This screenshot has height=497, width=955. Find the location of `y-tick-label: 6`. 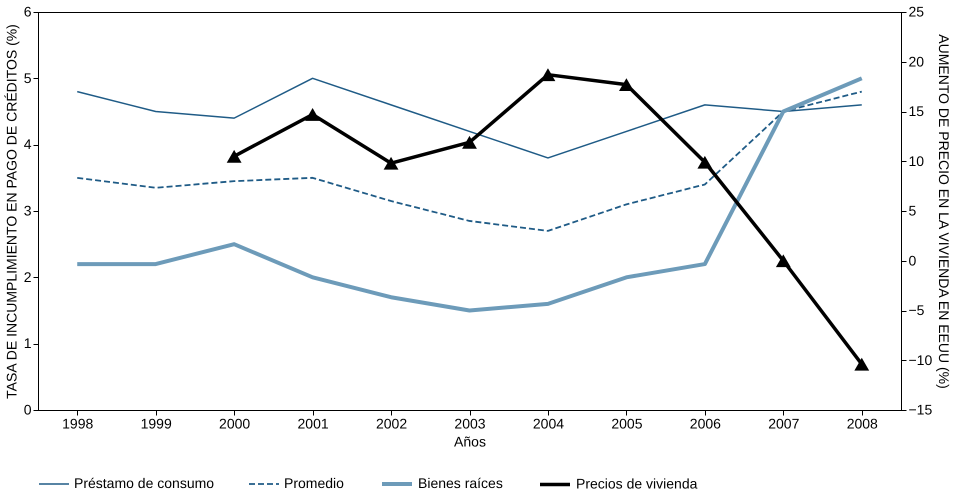

y-tick-label: 6 is located at coordinates (28, 12).